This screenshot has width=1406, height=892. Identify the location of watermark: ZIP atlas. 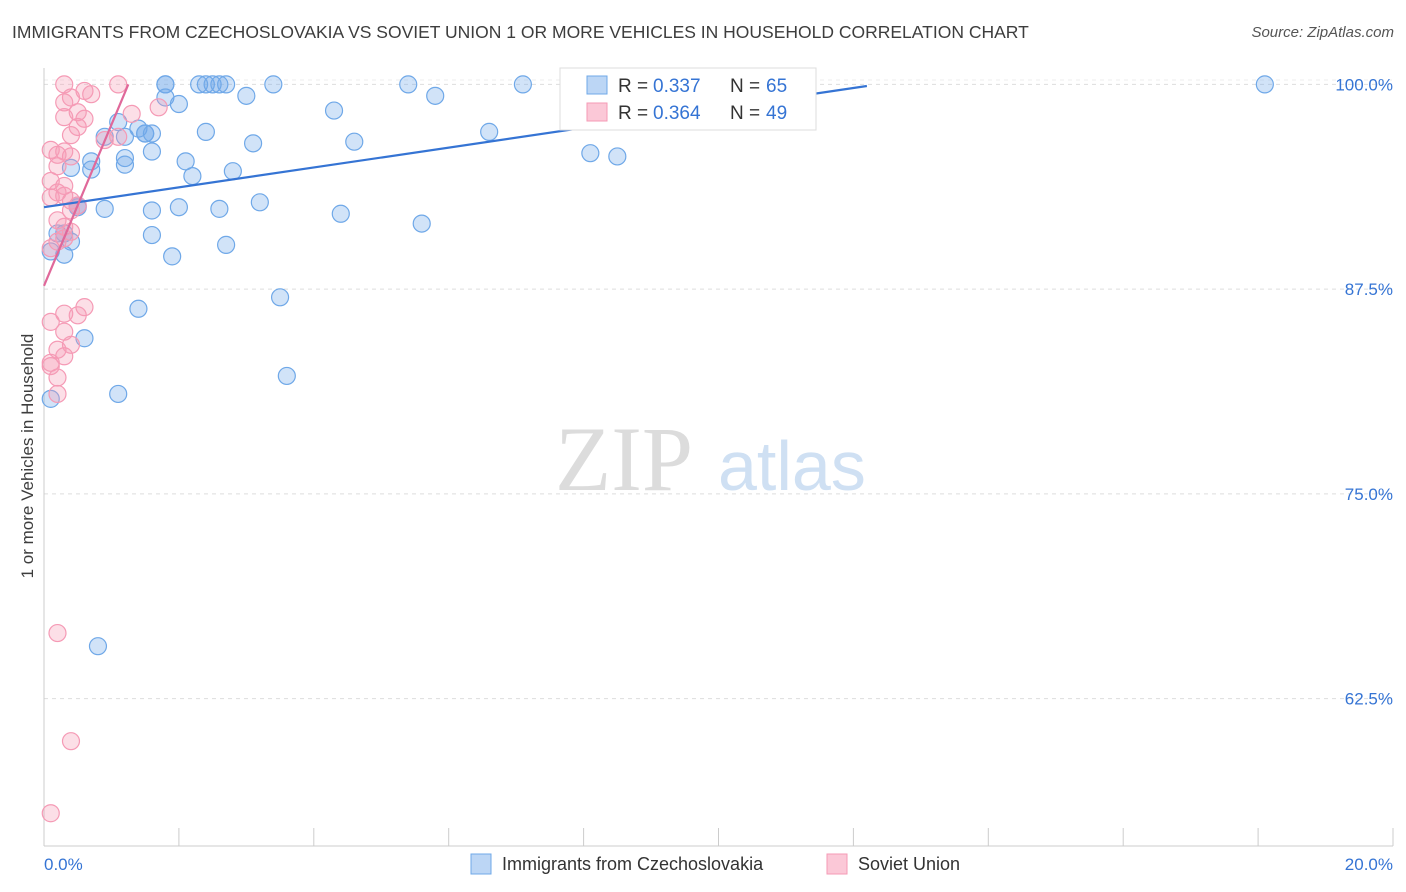
(710, 459).